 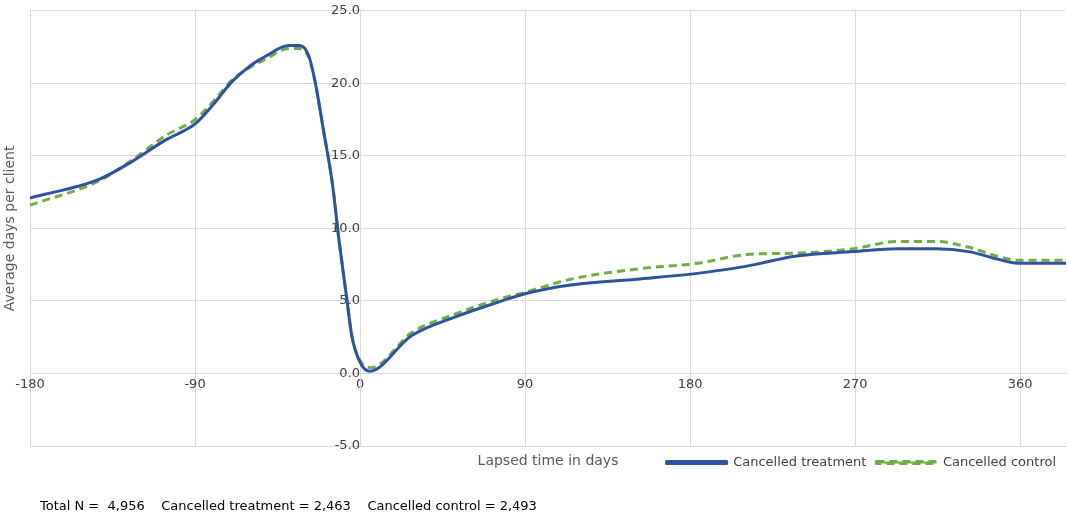 I want to click on x-tick-label: 360, so click(x=1020, y=383).